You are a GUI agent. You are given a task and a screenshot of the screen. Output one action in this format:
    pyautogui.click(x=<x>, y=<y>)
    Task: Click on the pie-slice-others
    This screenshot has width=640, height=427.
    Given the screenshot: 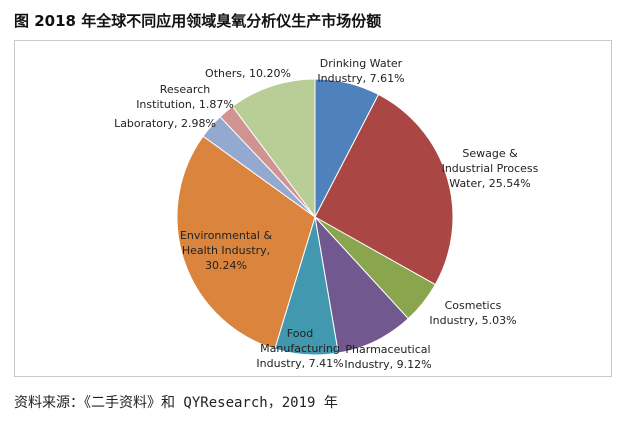 What is the action you would take?
    pyautogui.click(x=273, y=148)
    